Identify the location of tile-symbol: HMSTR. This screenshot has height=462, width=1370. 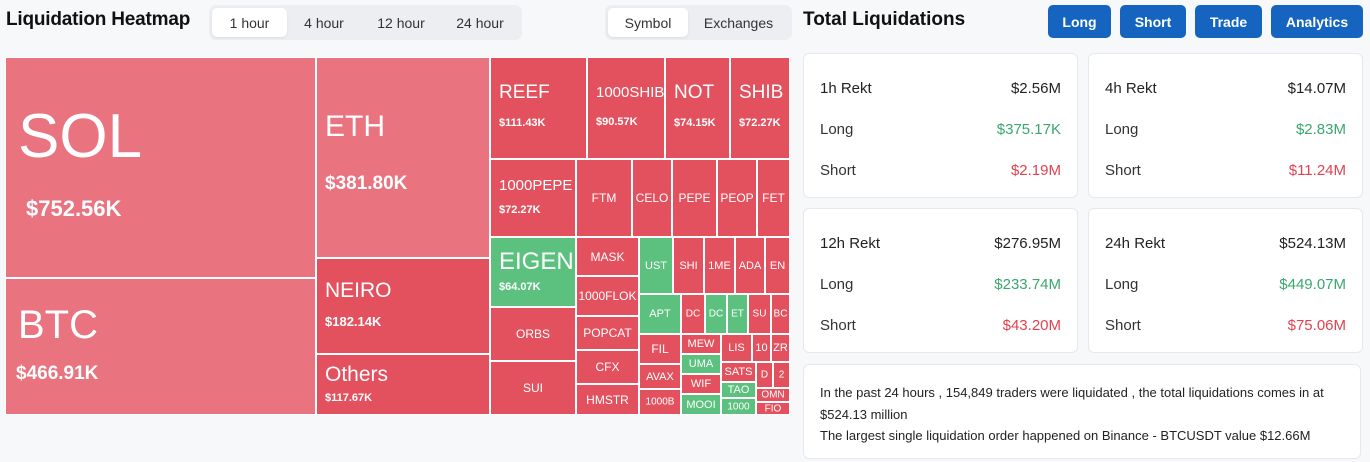
(607, 399).